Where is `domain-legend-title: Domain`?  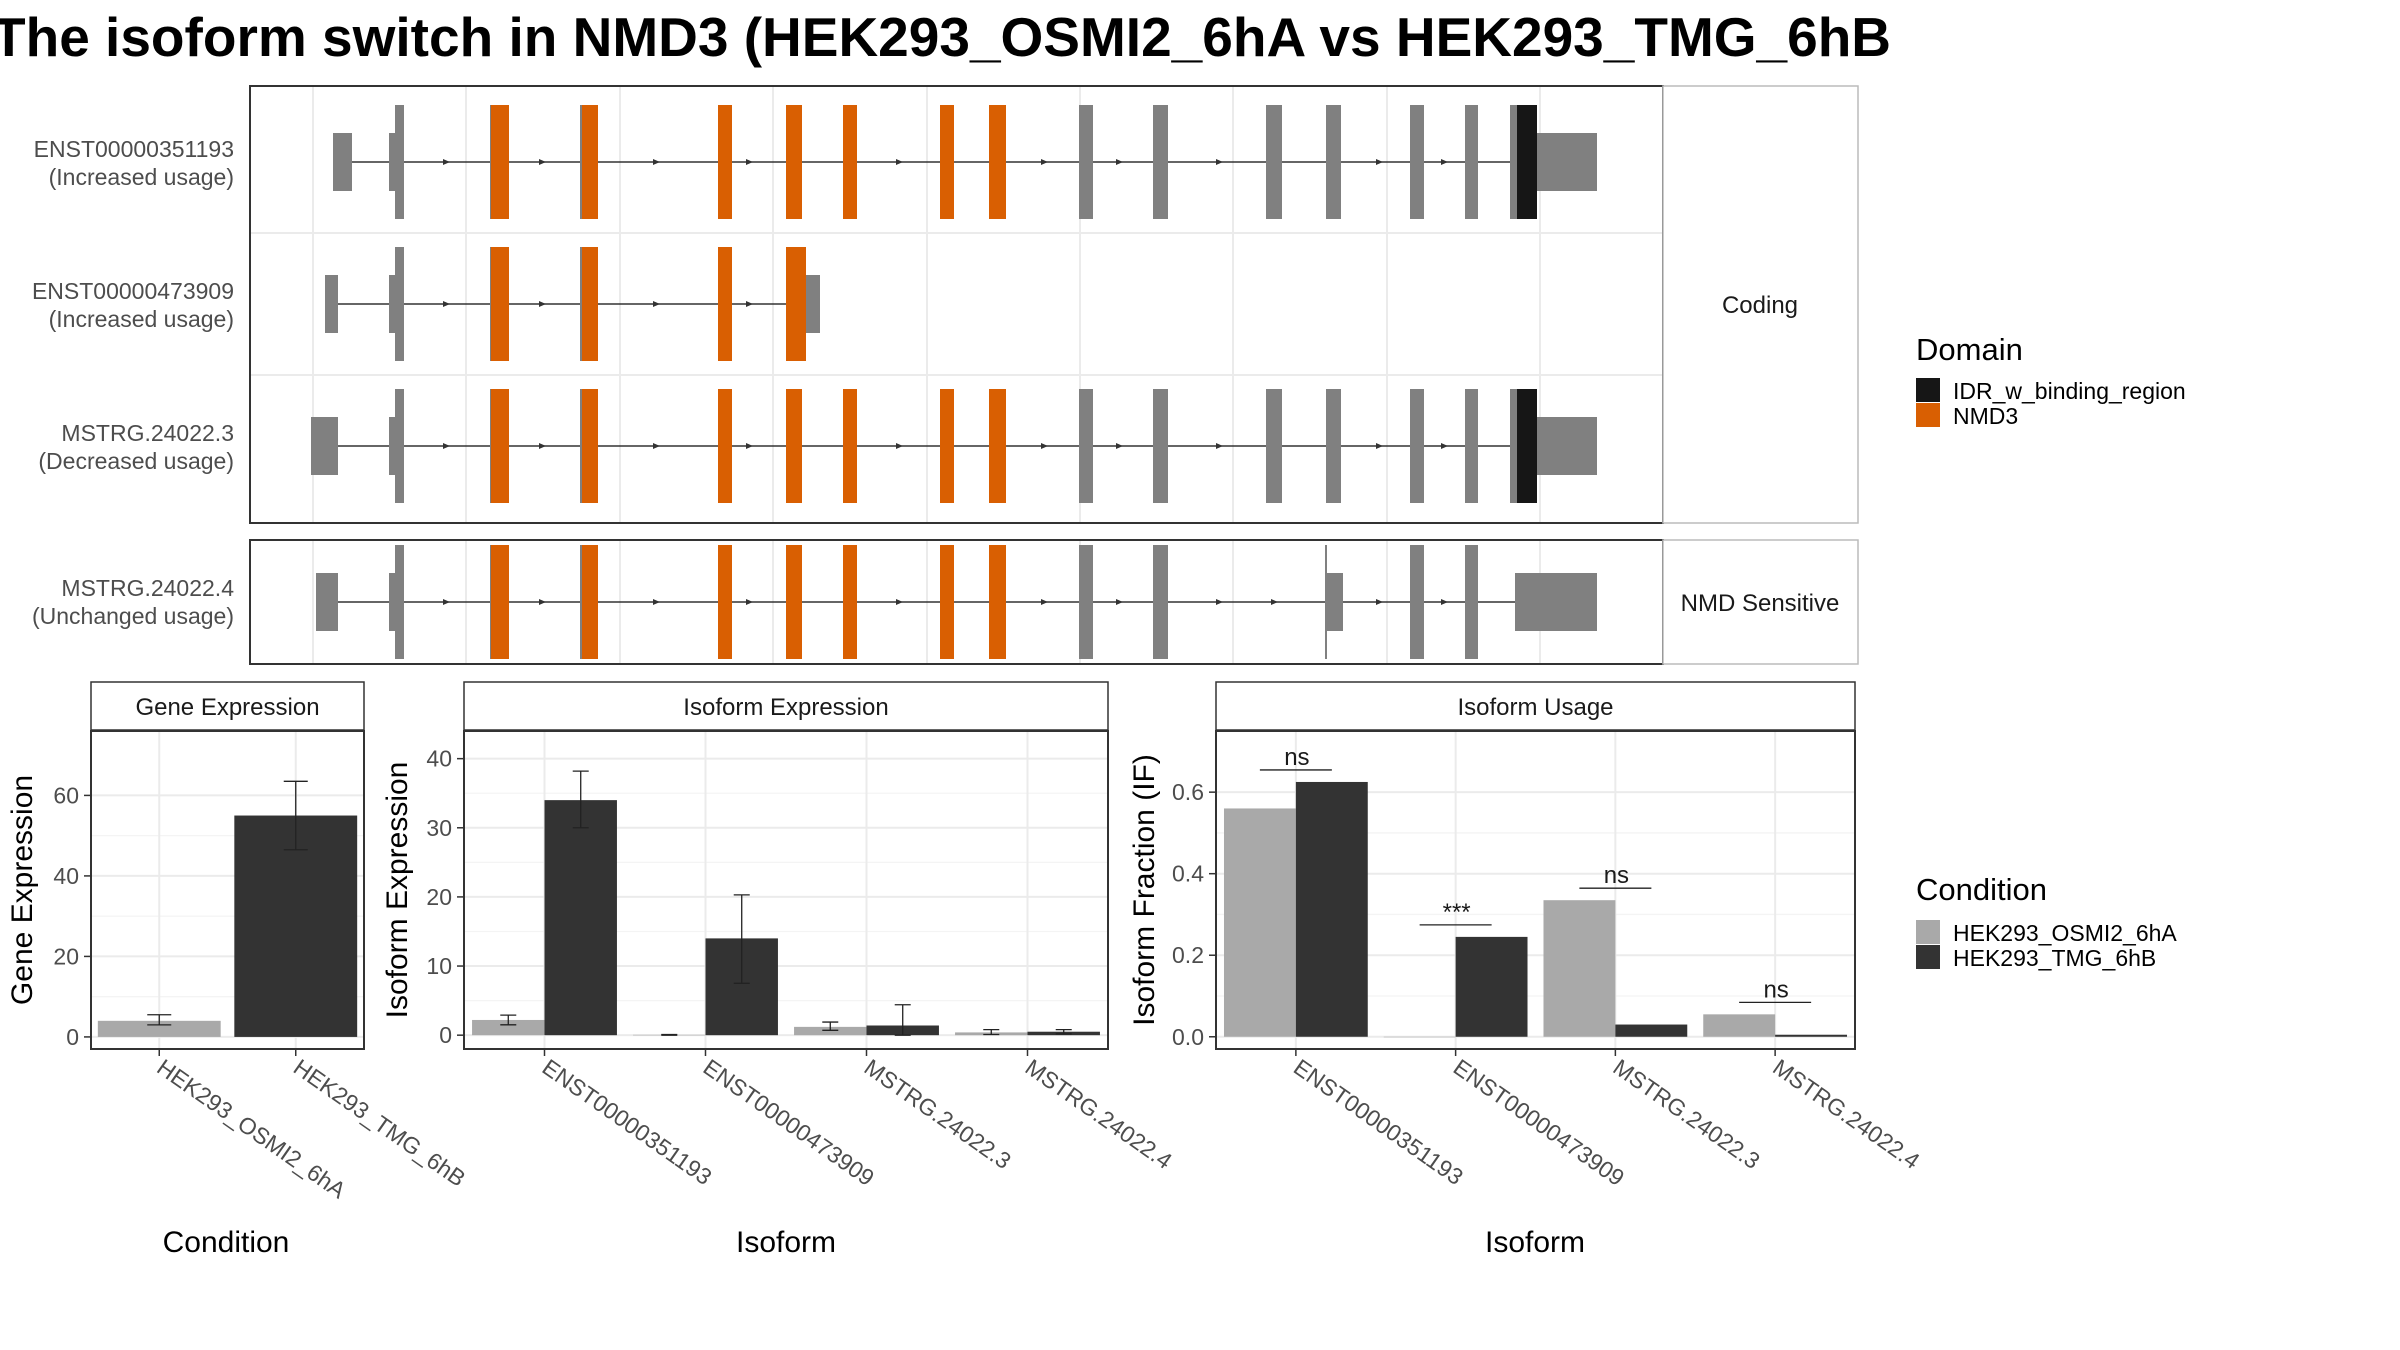
domain-legend-title: Domain is located at coordinates (1969, 349).